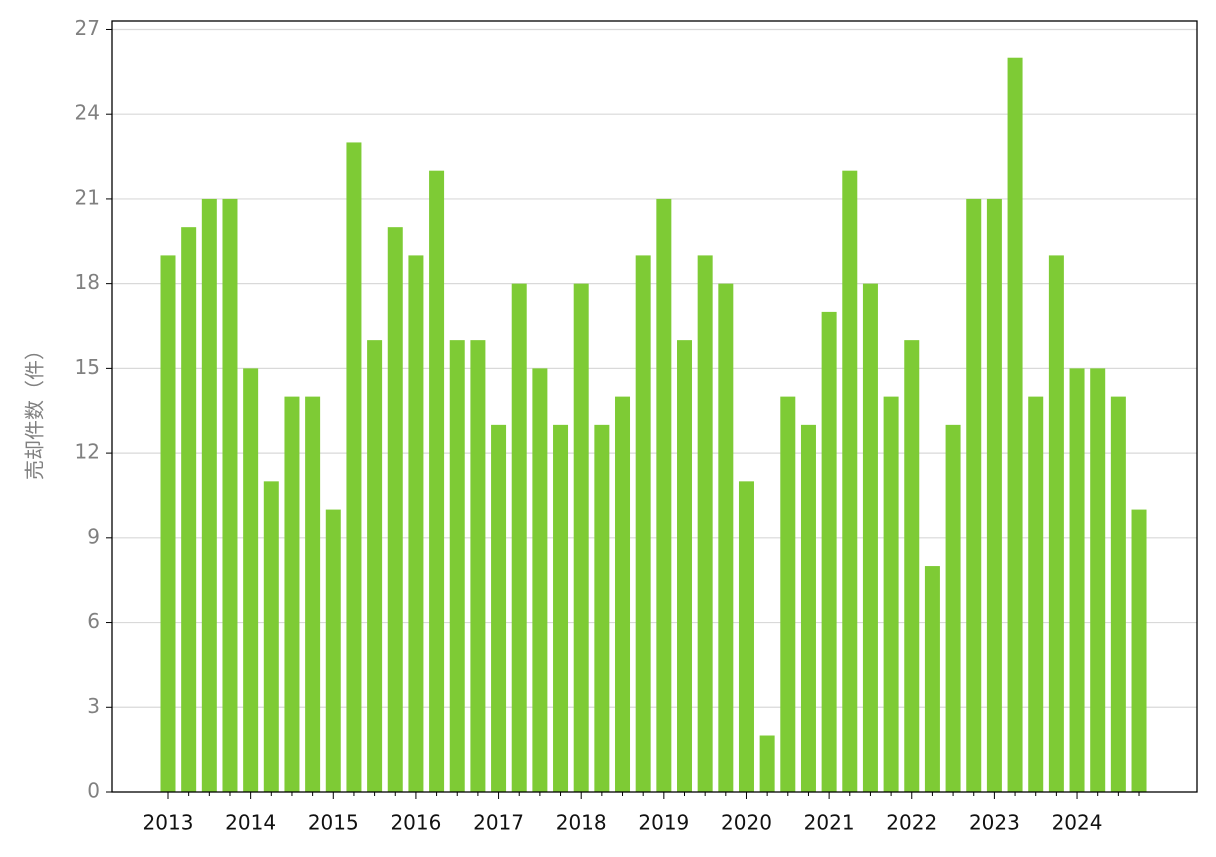 This screenshot has height=857, width=1216. Describe the element at coordinates (663, 823) in the screenshot. I see `x-tick-label: 2019` at that location.